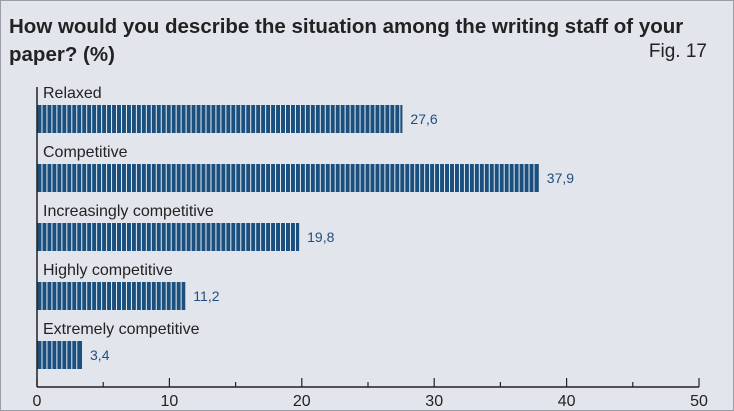 The height and width of the screenshot is (411, 734). What do you see at coordinates (434, 401) in the screenshot?
I see `x-tick-label: 30` at bounding box center [434, 401].